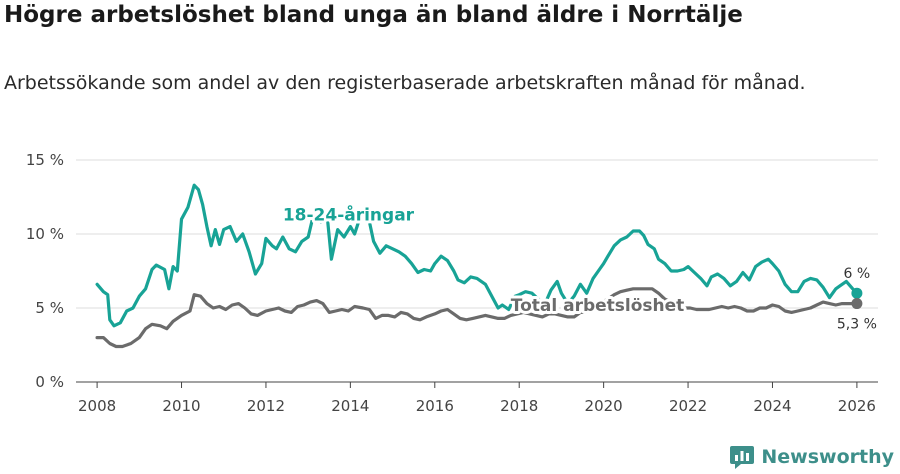 The height and width of the screenshot is (474, 900). Describe the element at coordinates (742, 457) in the screenshot. I see `newsworthy-logo-icon` at that location.